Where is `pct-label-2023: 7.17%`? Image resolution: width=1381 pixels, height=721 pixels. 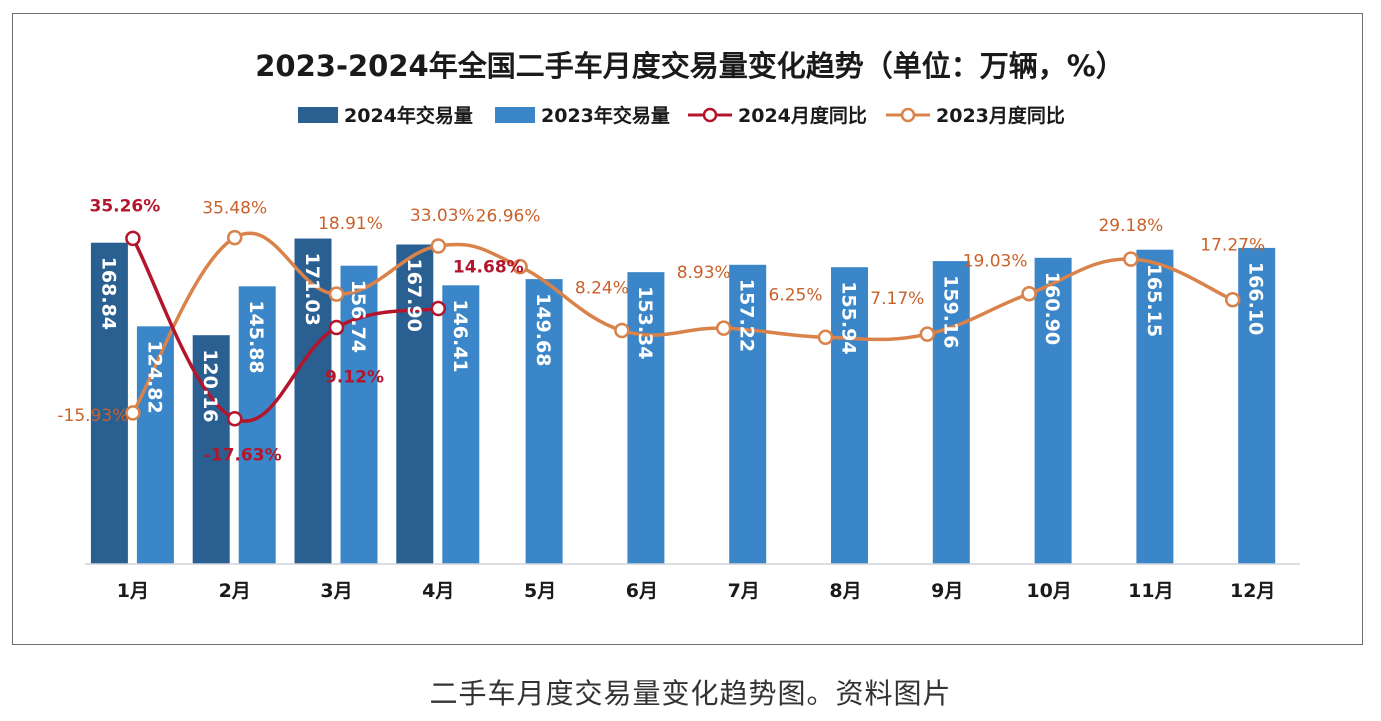 pct-label-2023: 7.17% is located at coordinates (897, 299).